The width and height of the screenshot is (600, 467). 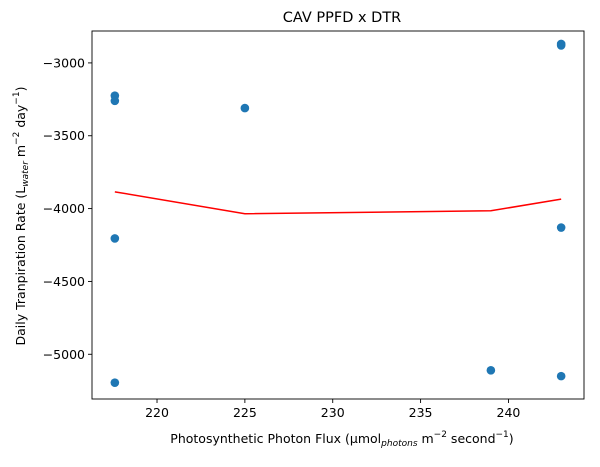 What do you see at coordinates (275, 438) in the screenshot?
I see `x-axis-label-prefix: Photosynthetic Photon Flux (μmol` at bounding box center [275, 438].